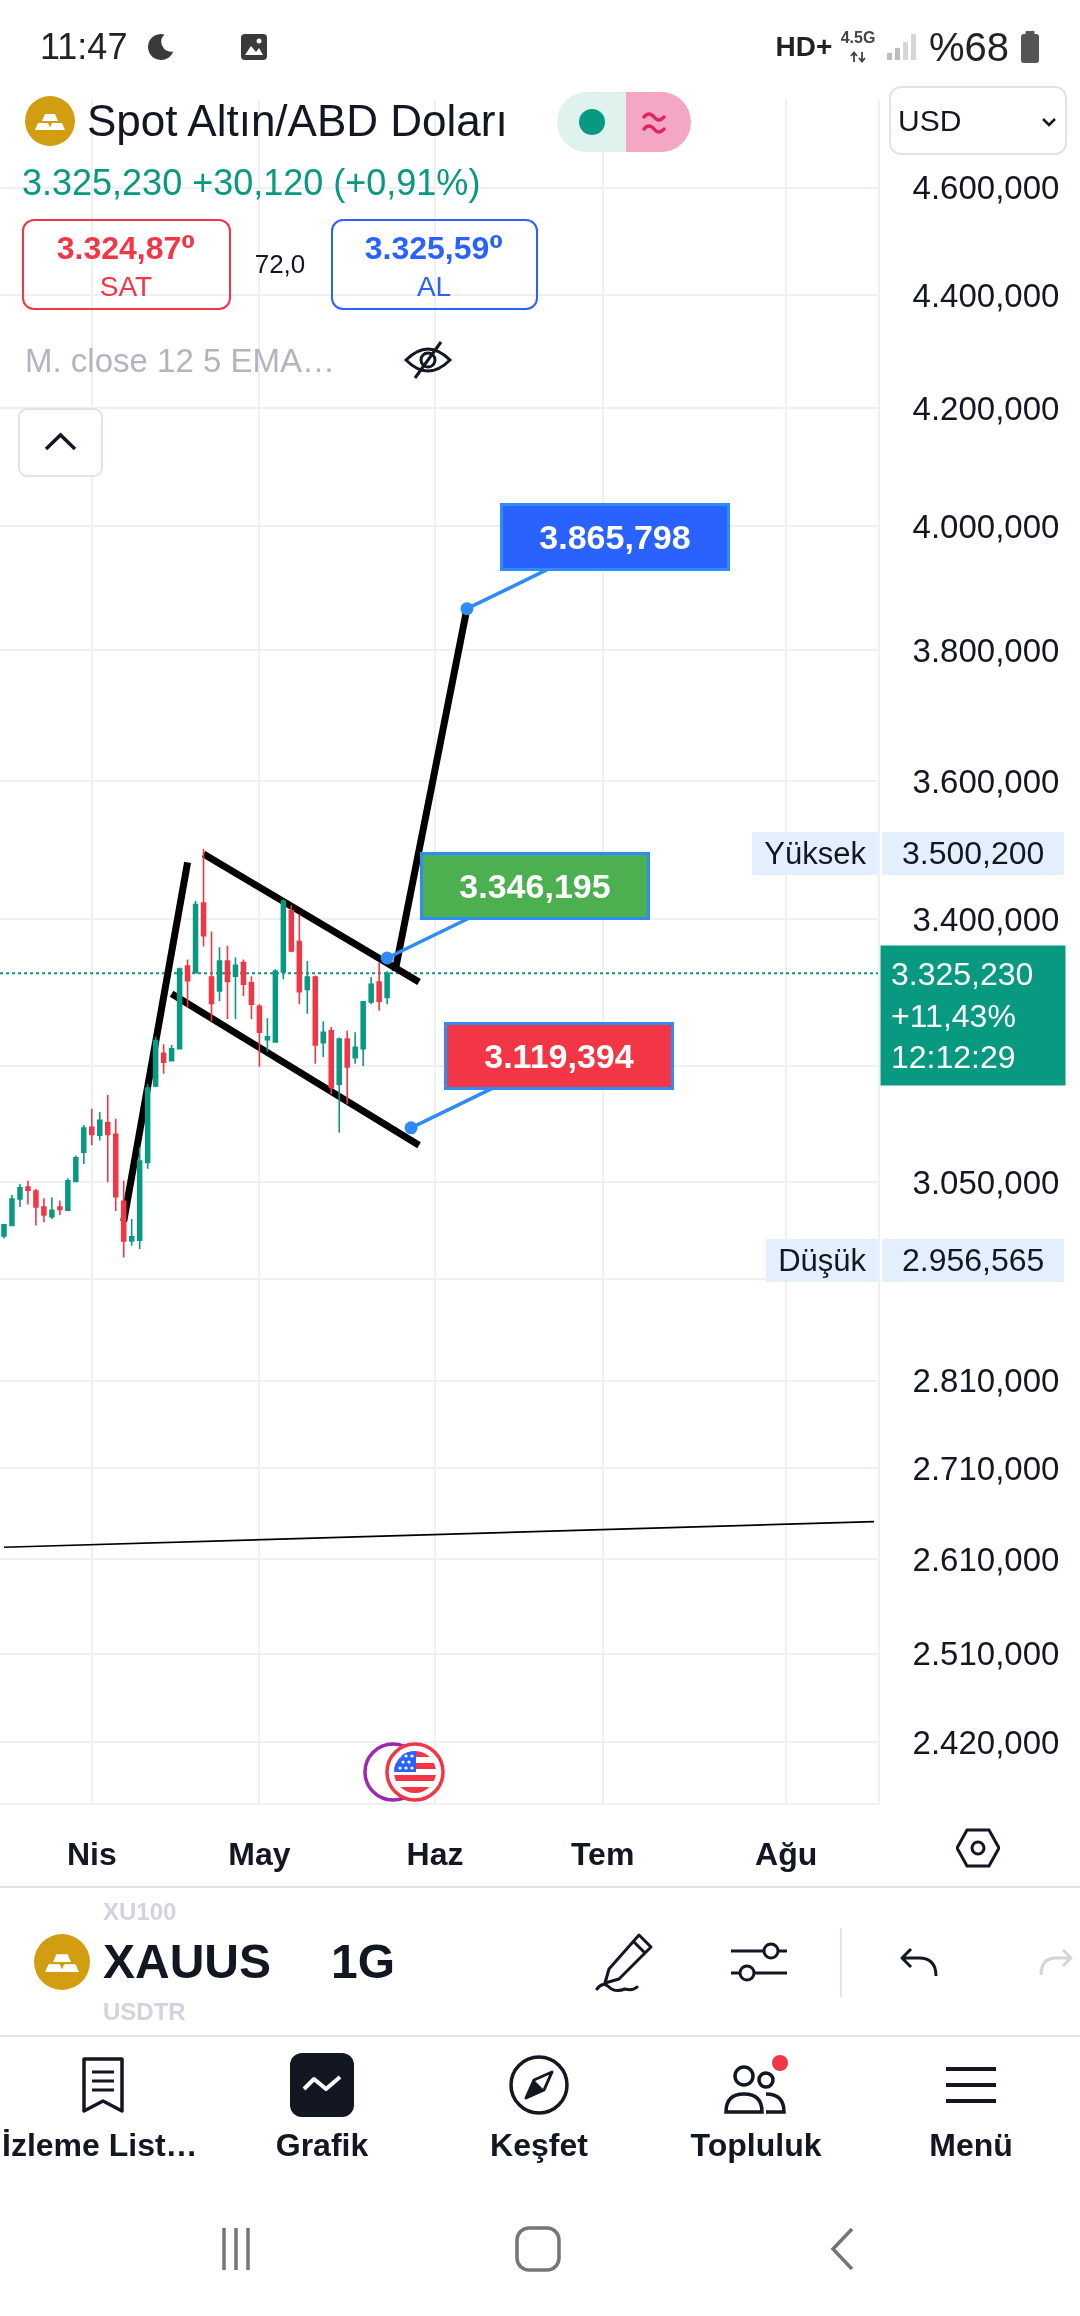  I want to click on y-tick-label: 2.810,000, so click(986, 1381).